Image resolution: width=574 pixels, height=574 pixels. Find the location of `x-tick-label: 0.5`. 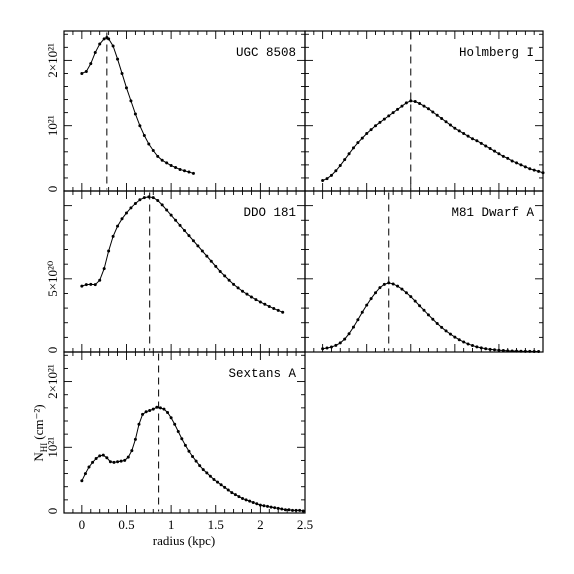

x-tick-label: 0.5 is located at coordinates (126, 524).